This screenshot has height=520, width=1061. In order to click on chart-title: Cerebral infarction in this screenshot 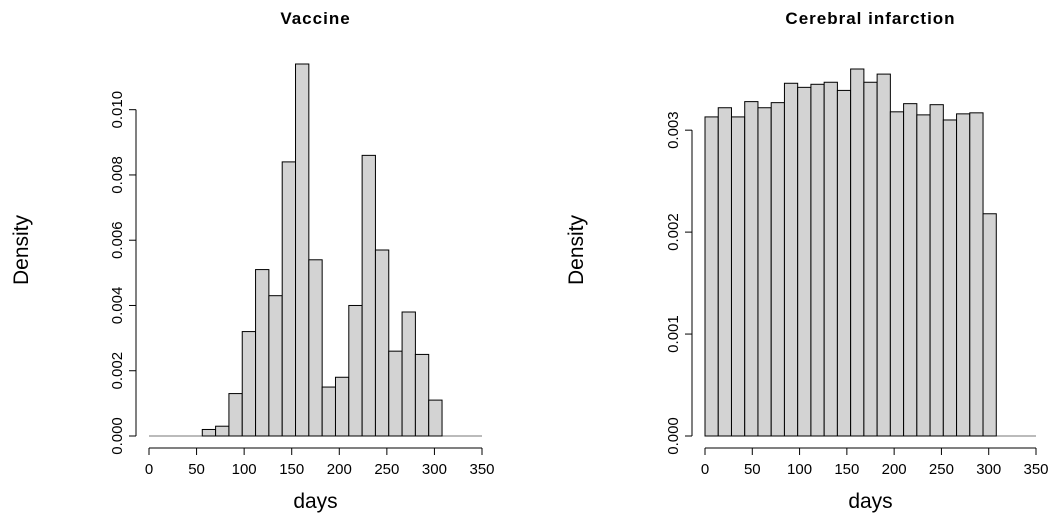, I will do `click(870, 18)`.